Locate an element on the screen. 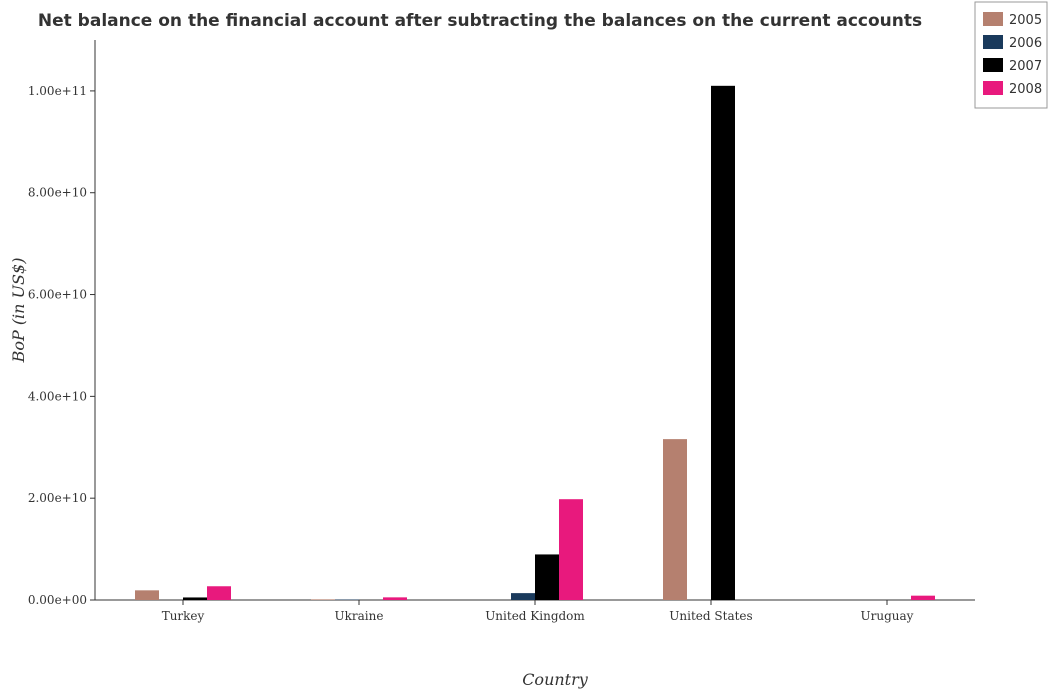 This screenshot has height=700, width=1049. legend-swatch-2005 is located at coordinates (993, 19).